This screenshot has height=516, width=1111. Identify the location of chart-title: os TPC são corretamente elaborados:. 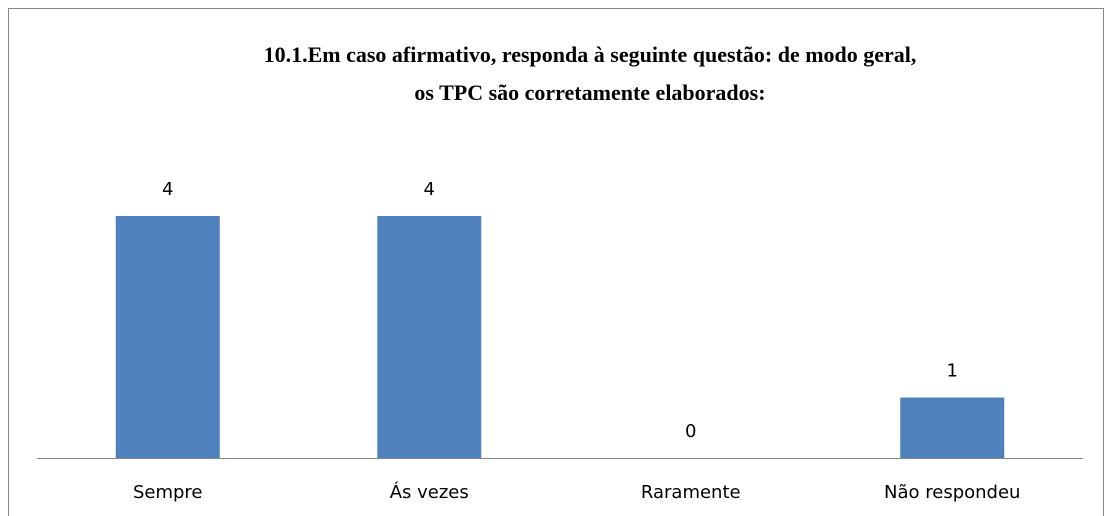
(589, 92).